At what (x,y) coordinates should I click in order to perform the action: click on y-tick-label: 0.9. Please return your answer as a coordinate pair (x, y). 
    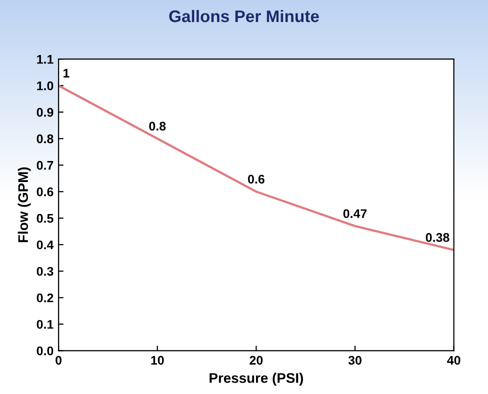
    Looking at the image, I should click on (45, 112).